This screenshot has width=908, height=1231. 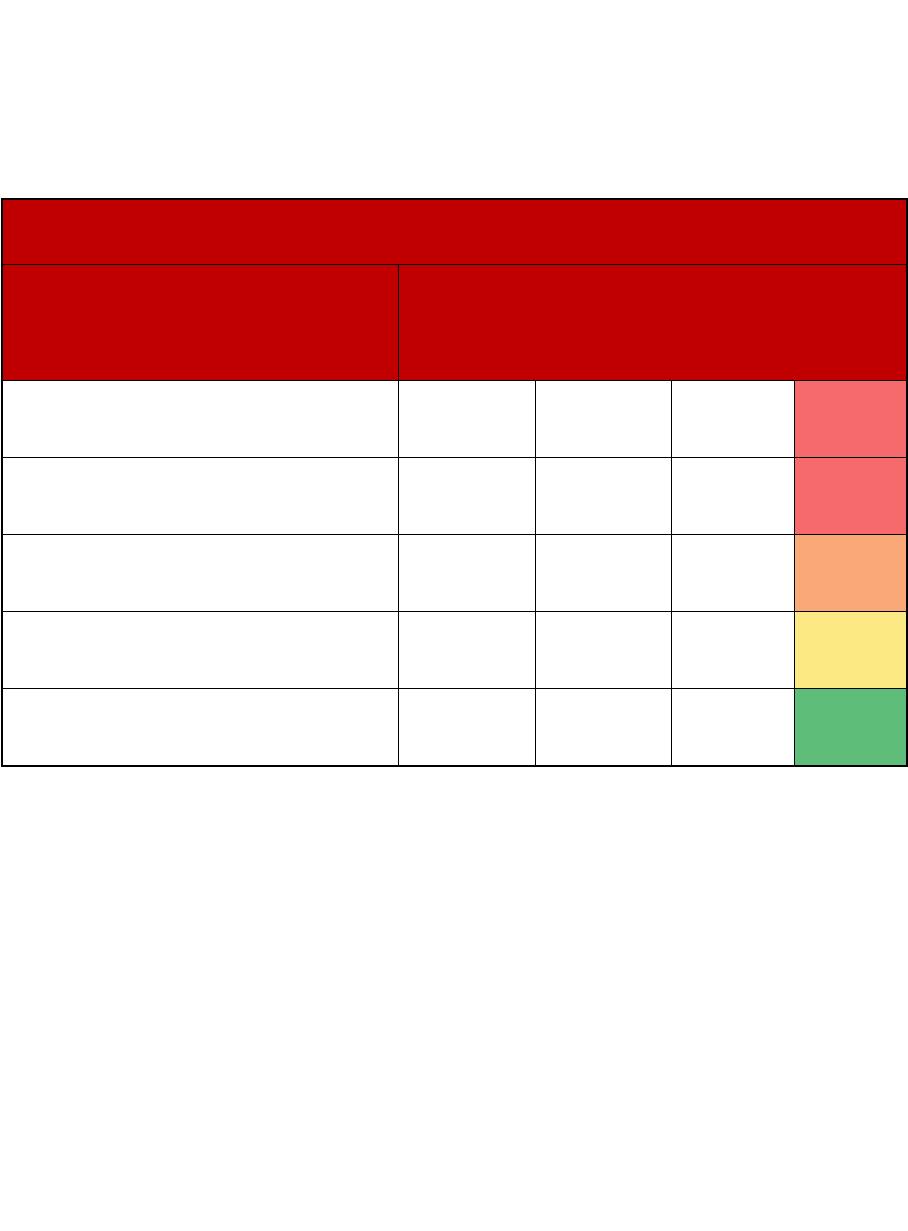 I want to click on table-subheader-row, so click(x=454, y=322).